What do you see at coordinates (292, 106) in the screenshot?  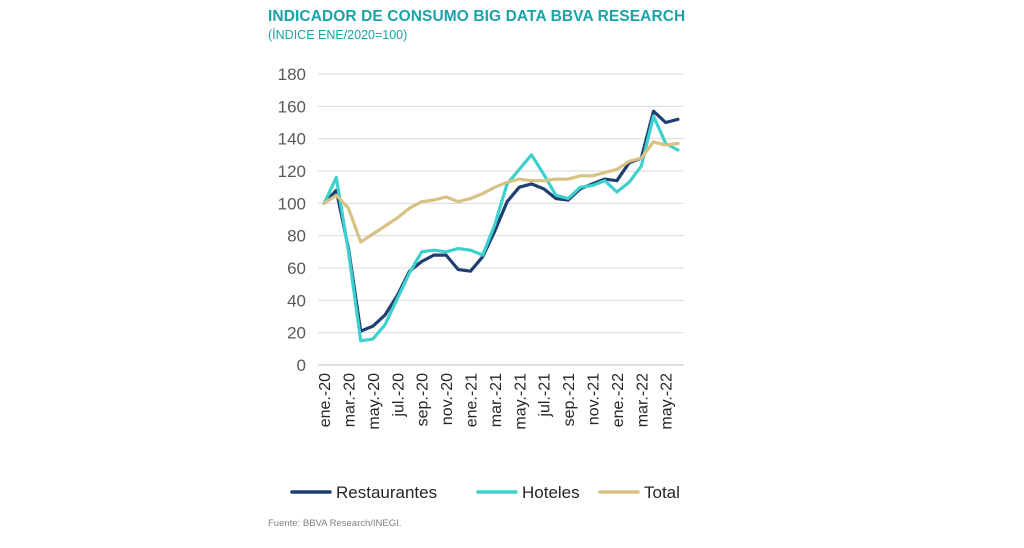 I see `y-tick-label-160: 160` at bounding box center [292, 106].